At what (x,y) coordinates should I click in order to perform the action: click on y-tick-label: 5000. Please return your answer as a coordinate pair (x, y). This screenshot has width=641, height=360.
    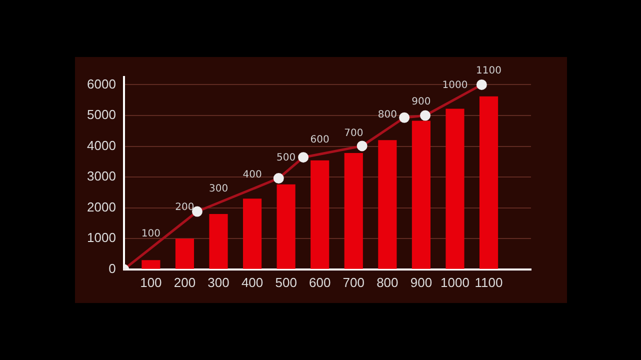
    Looking at the image, I should click on (101, 114).